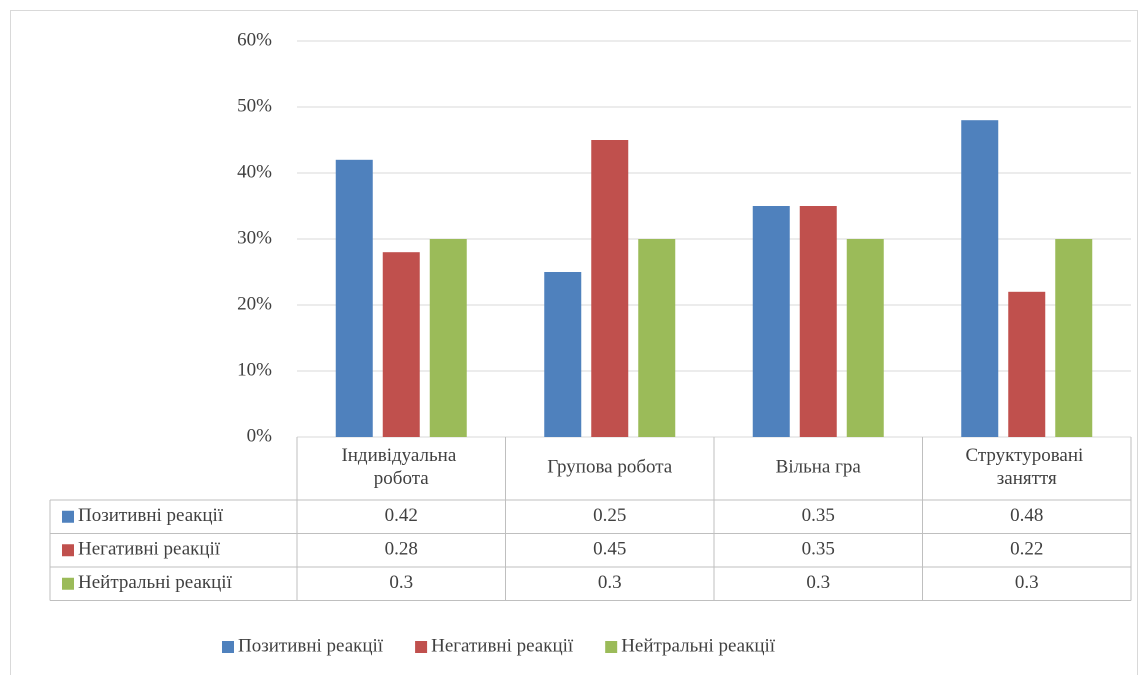  Describe the element at coordinates (254, 171) in the screenshot. I see `y-tick-label: 40%` at that location.